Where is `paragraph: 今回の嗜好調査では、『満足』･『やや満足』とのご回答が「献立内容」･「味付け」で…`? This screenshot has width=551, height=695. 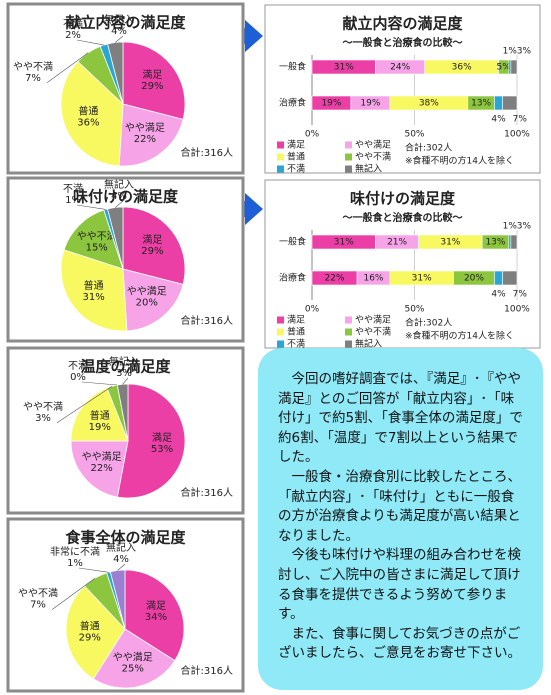 paragraph: 今回の嗜好調査では、『満足』･『やや満足』とのご回答が「献立内容」･「味付け」で… is located at coordinates (400, 418).